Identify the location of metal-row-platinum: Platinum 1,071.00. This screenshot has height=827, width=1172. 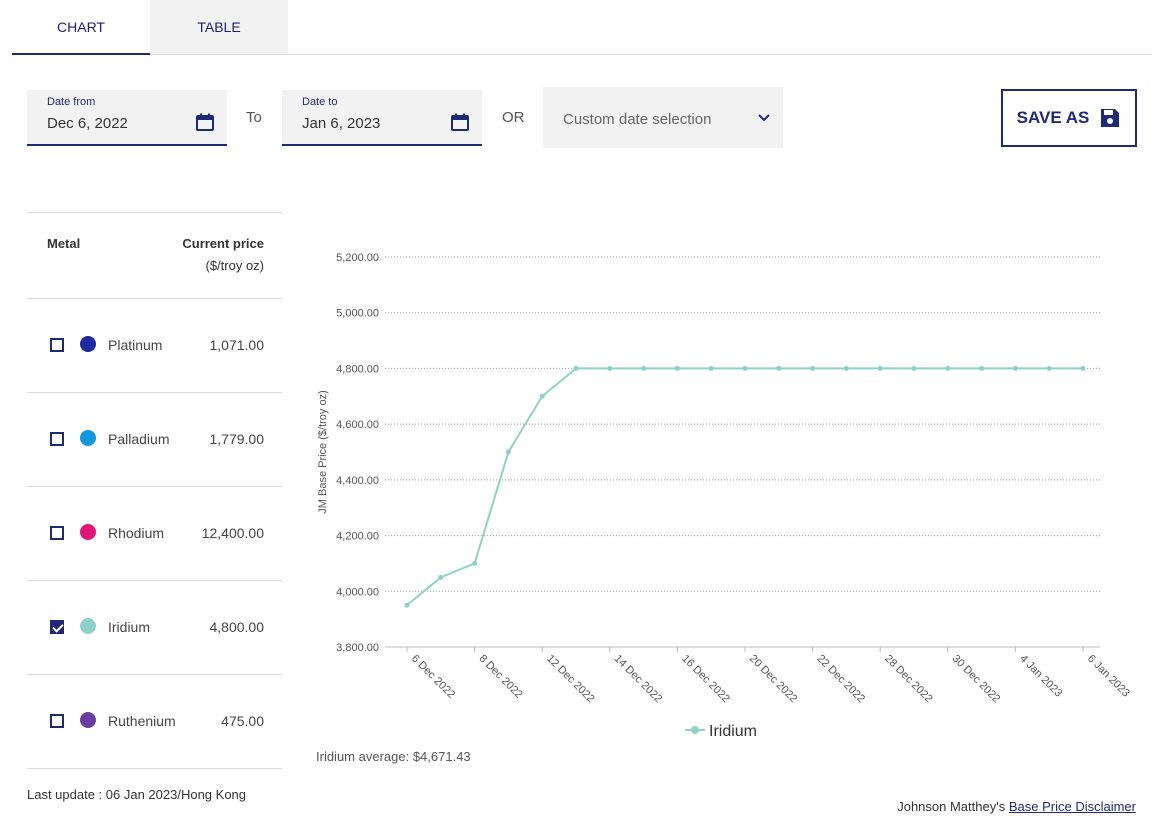
(154, 346).